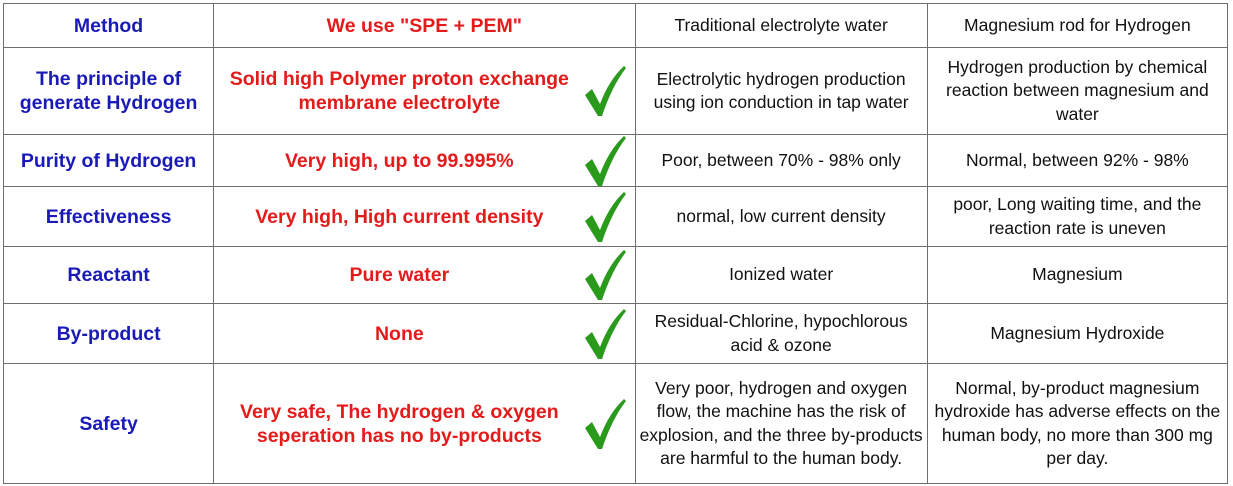 The width and height of the screenshot is (1233, 486). I want to click on row-magnesium: Magnesium Hydroxide, so click(1077, 333).